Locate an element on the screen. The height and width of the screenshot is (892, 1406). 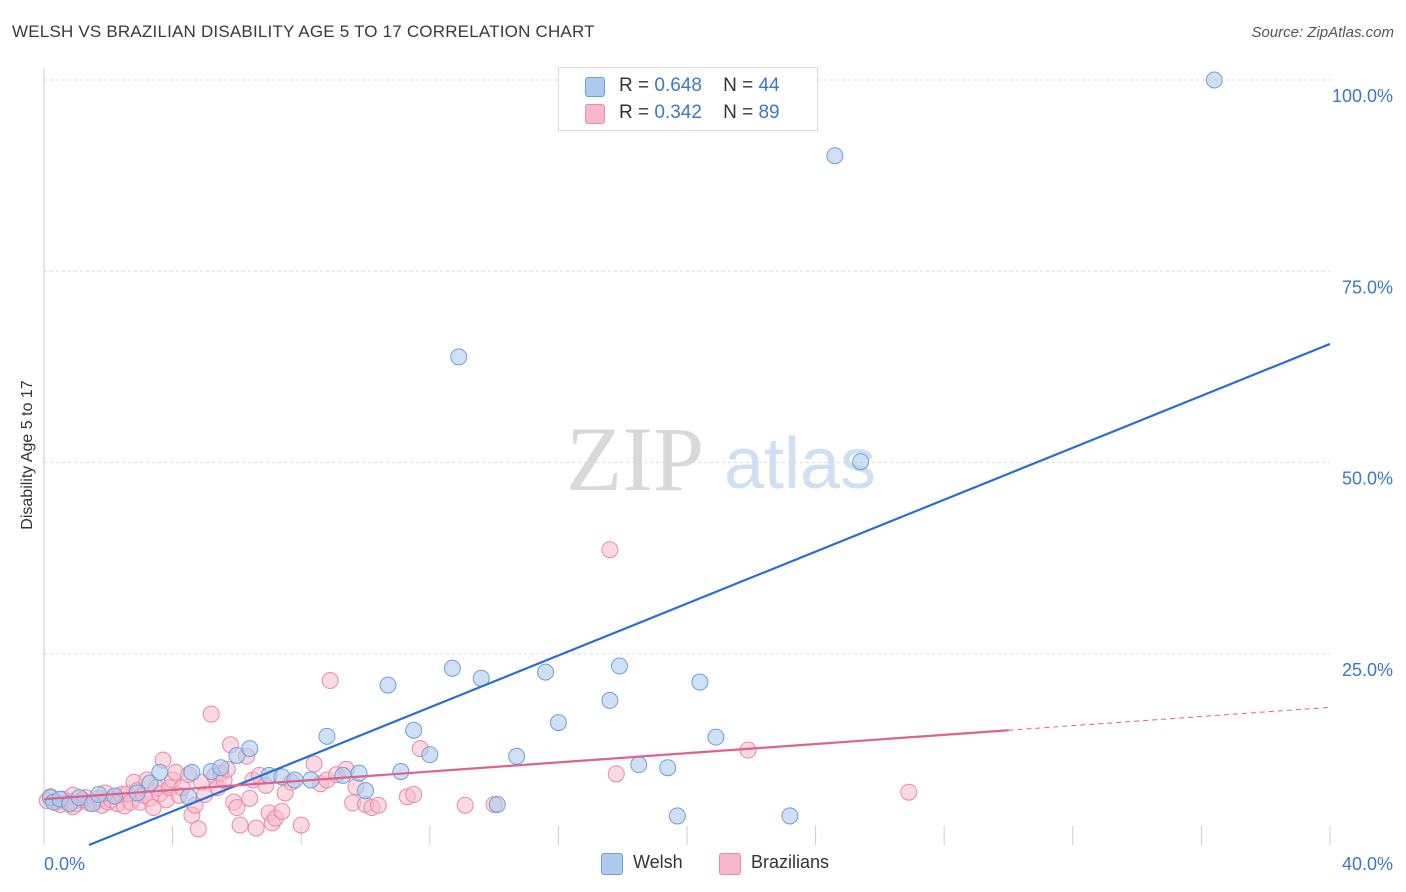
y-tick-label: 25.0% is located at coordinates (1367, 670).